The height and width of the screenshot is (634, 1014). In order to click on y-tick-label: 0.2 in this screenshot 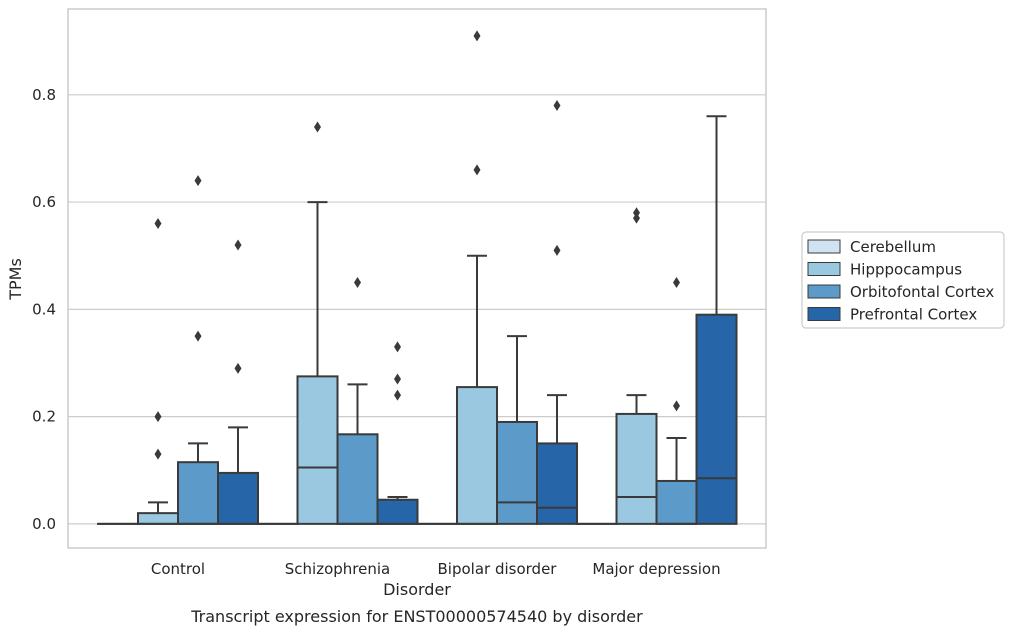, I will do `click(44, 417)`.